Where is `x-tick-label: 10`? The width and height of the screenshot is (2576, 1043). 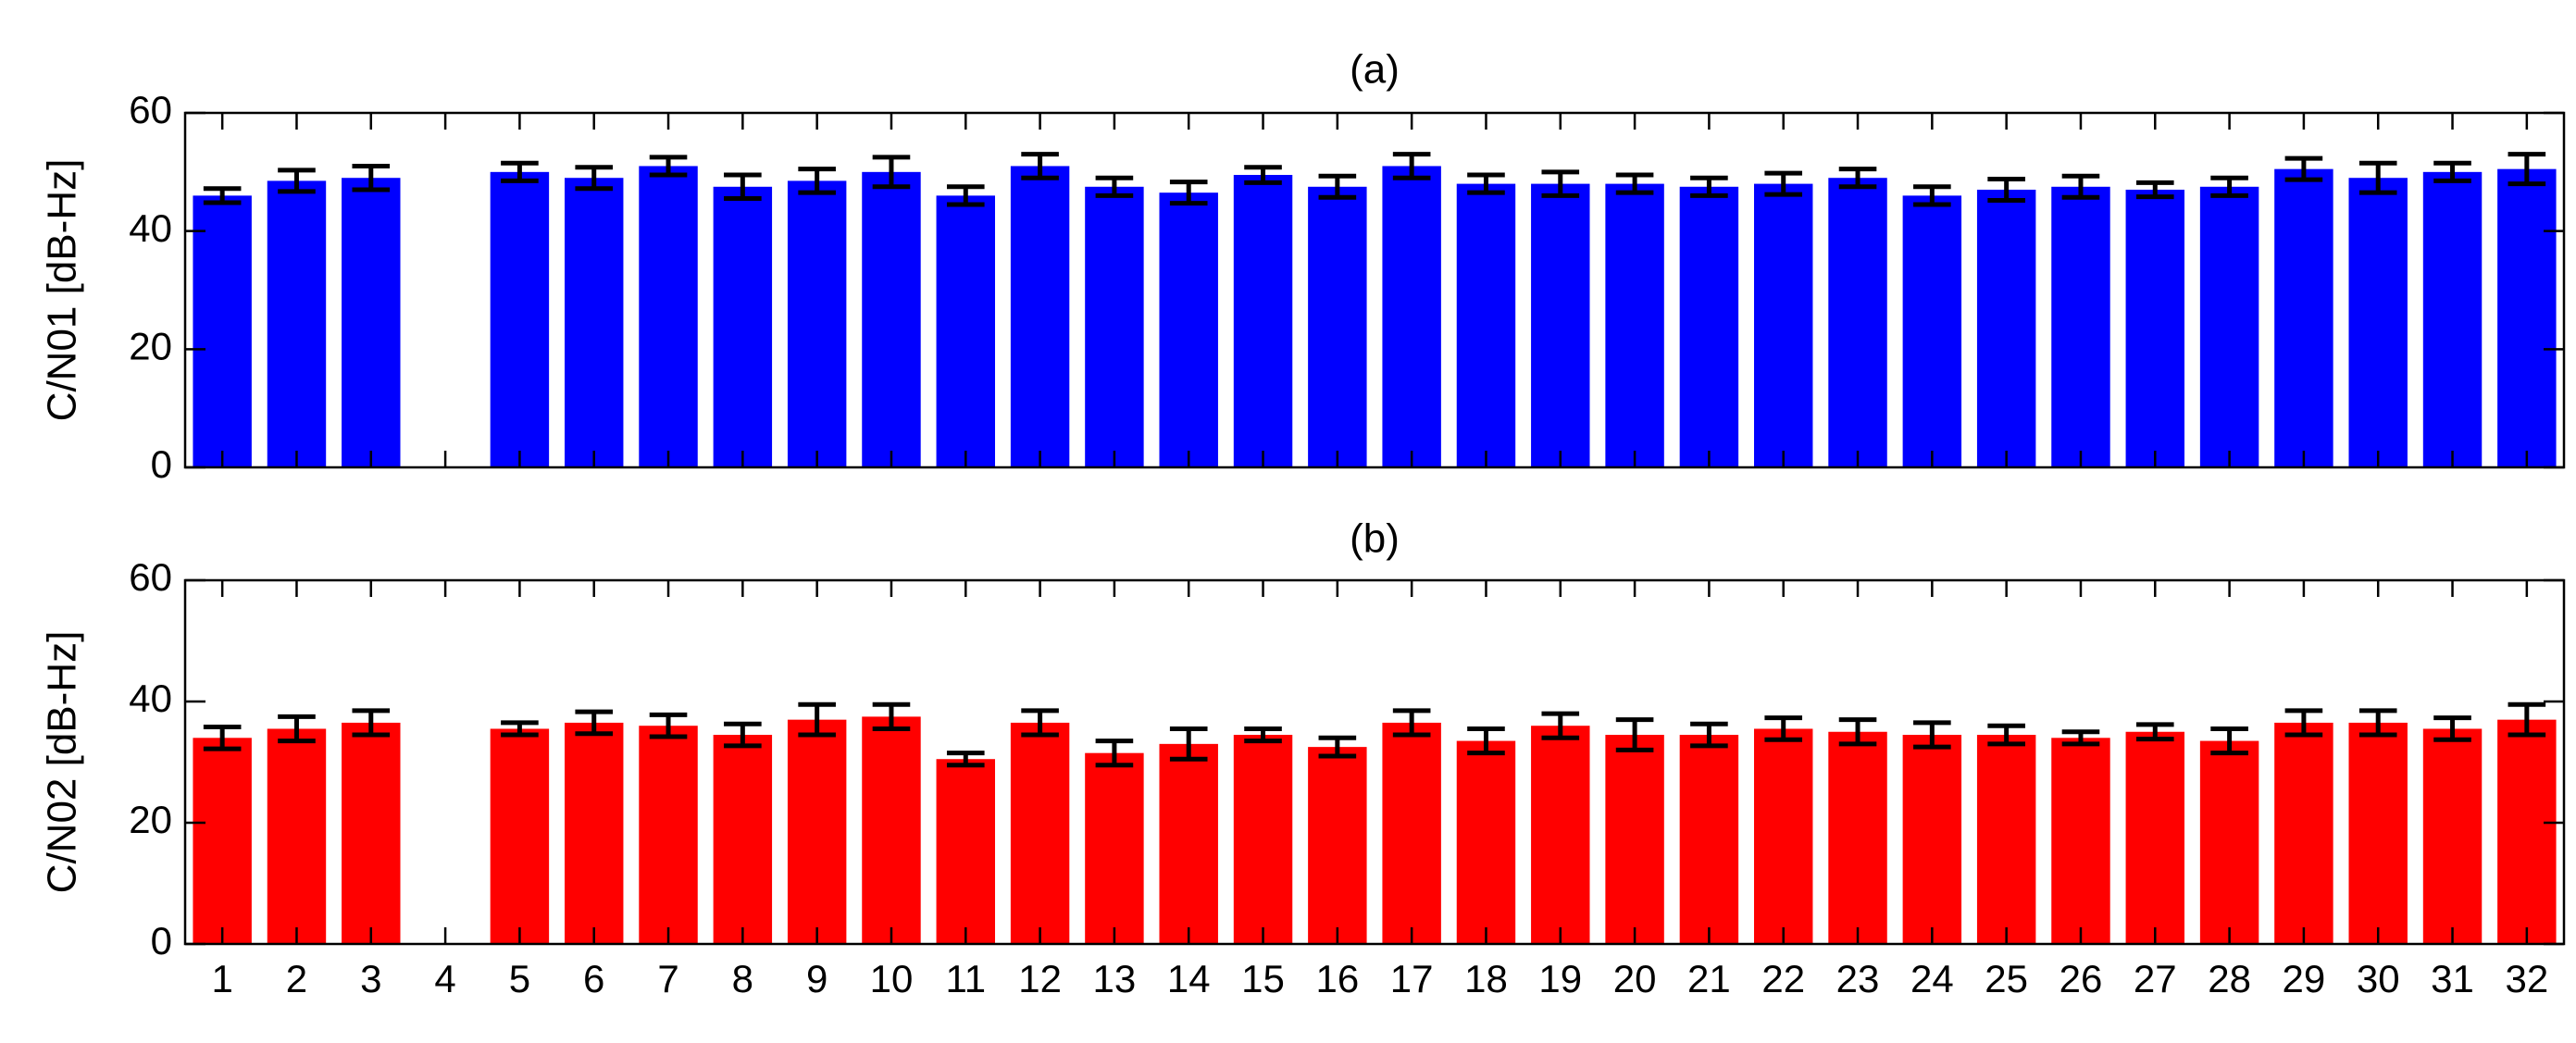 x-tick-label: 10 is located at coordinates (892, 978).